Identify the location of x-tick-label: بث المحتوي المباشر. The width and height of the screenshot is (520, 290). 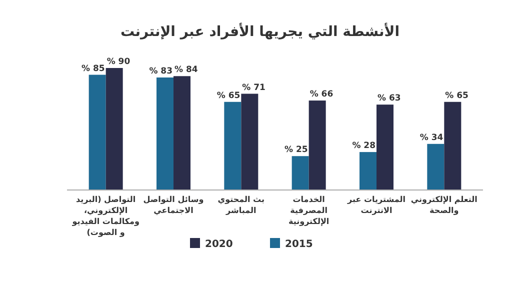
(241, 205).